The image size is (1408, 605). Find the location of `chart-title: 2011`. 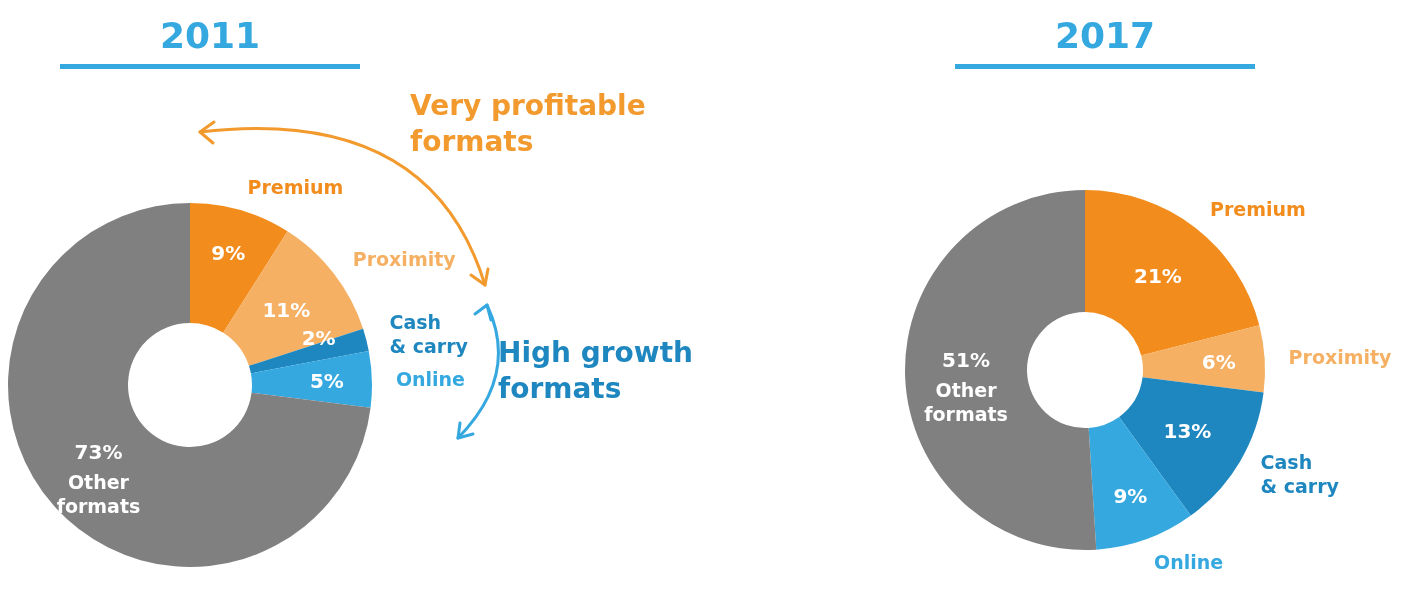

chart-title: 2011 is located at coordinates (210, 35).